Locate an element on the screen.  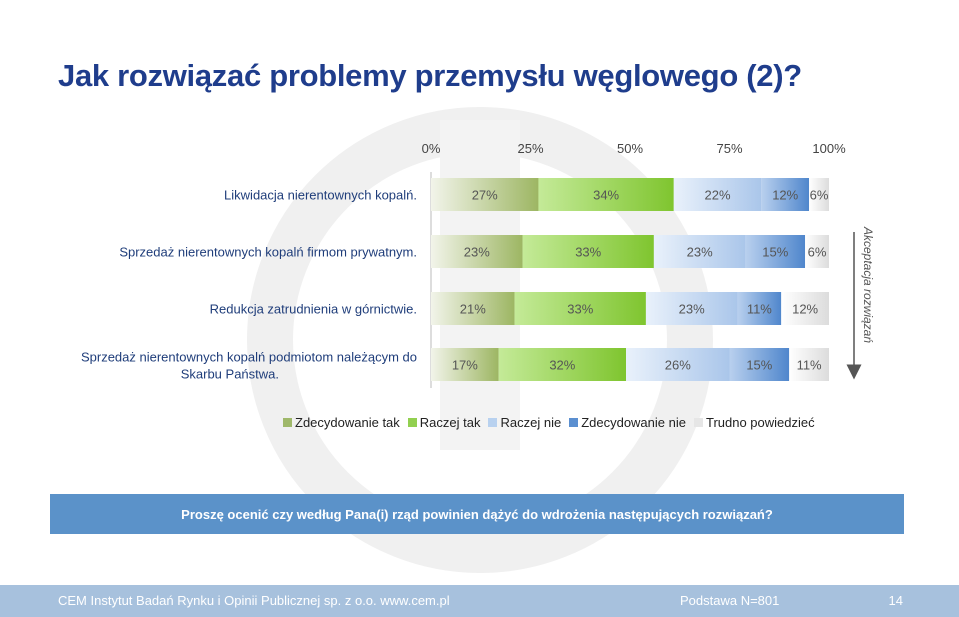
x-tick-label: 100% is located at coordinates (829, 148).